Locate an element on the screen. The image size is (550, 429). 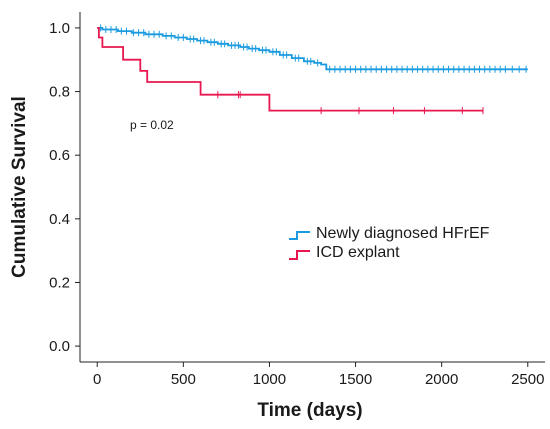
p-value-annotation: p = 0.02 is located at coordinates (152, 125).